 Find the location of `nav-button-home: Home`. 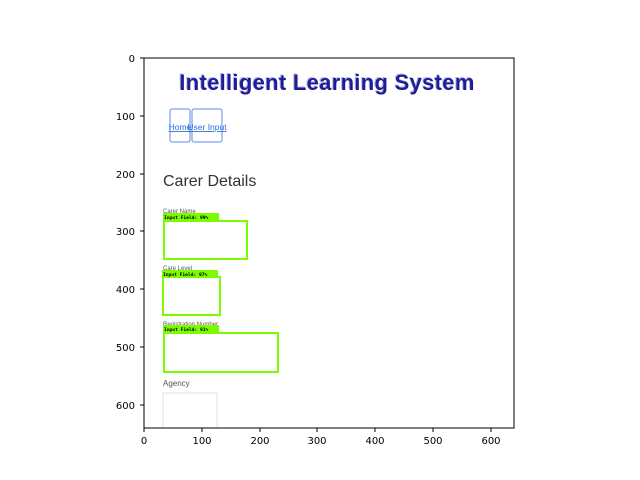

nav-button-home: Home is located at coordinates (180, 125).